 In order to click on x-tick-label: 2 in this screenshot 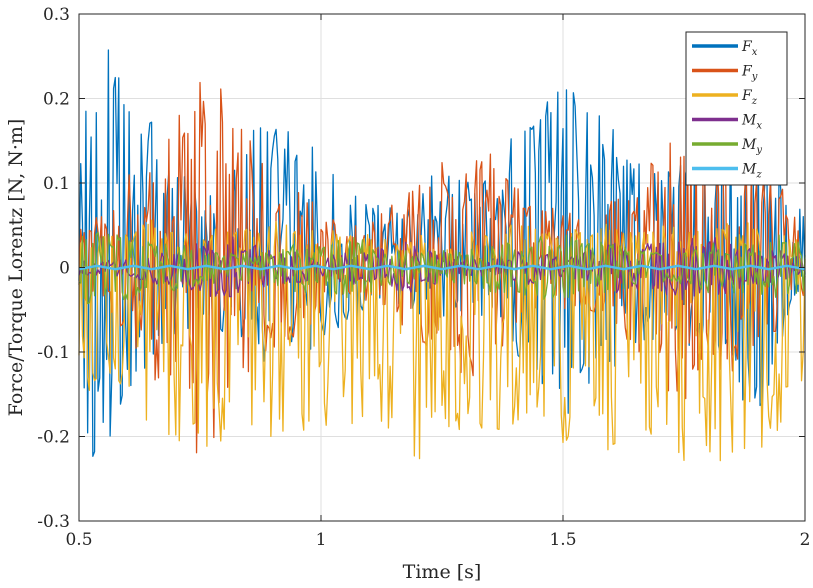, I will do `click(805, 540)`.